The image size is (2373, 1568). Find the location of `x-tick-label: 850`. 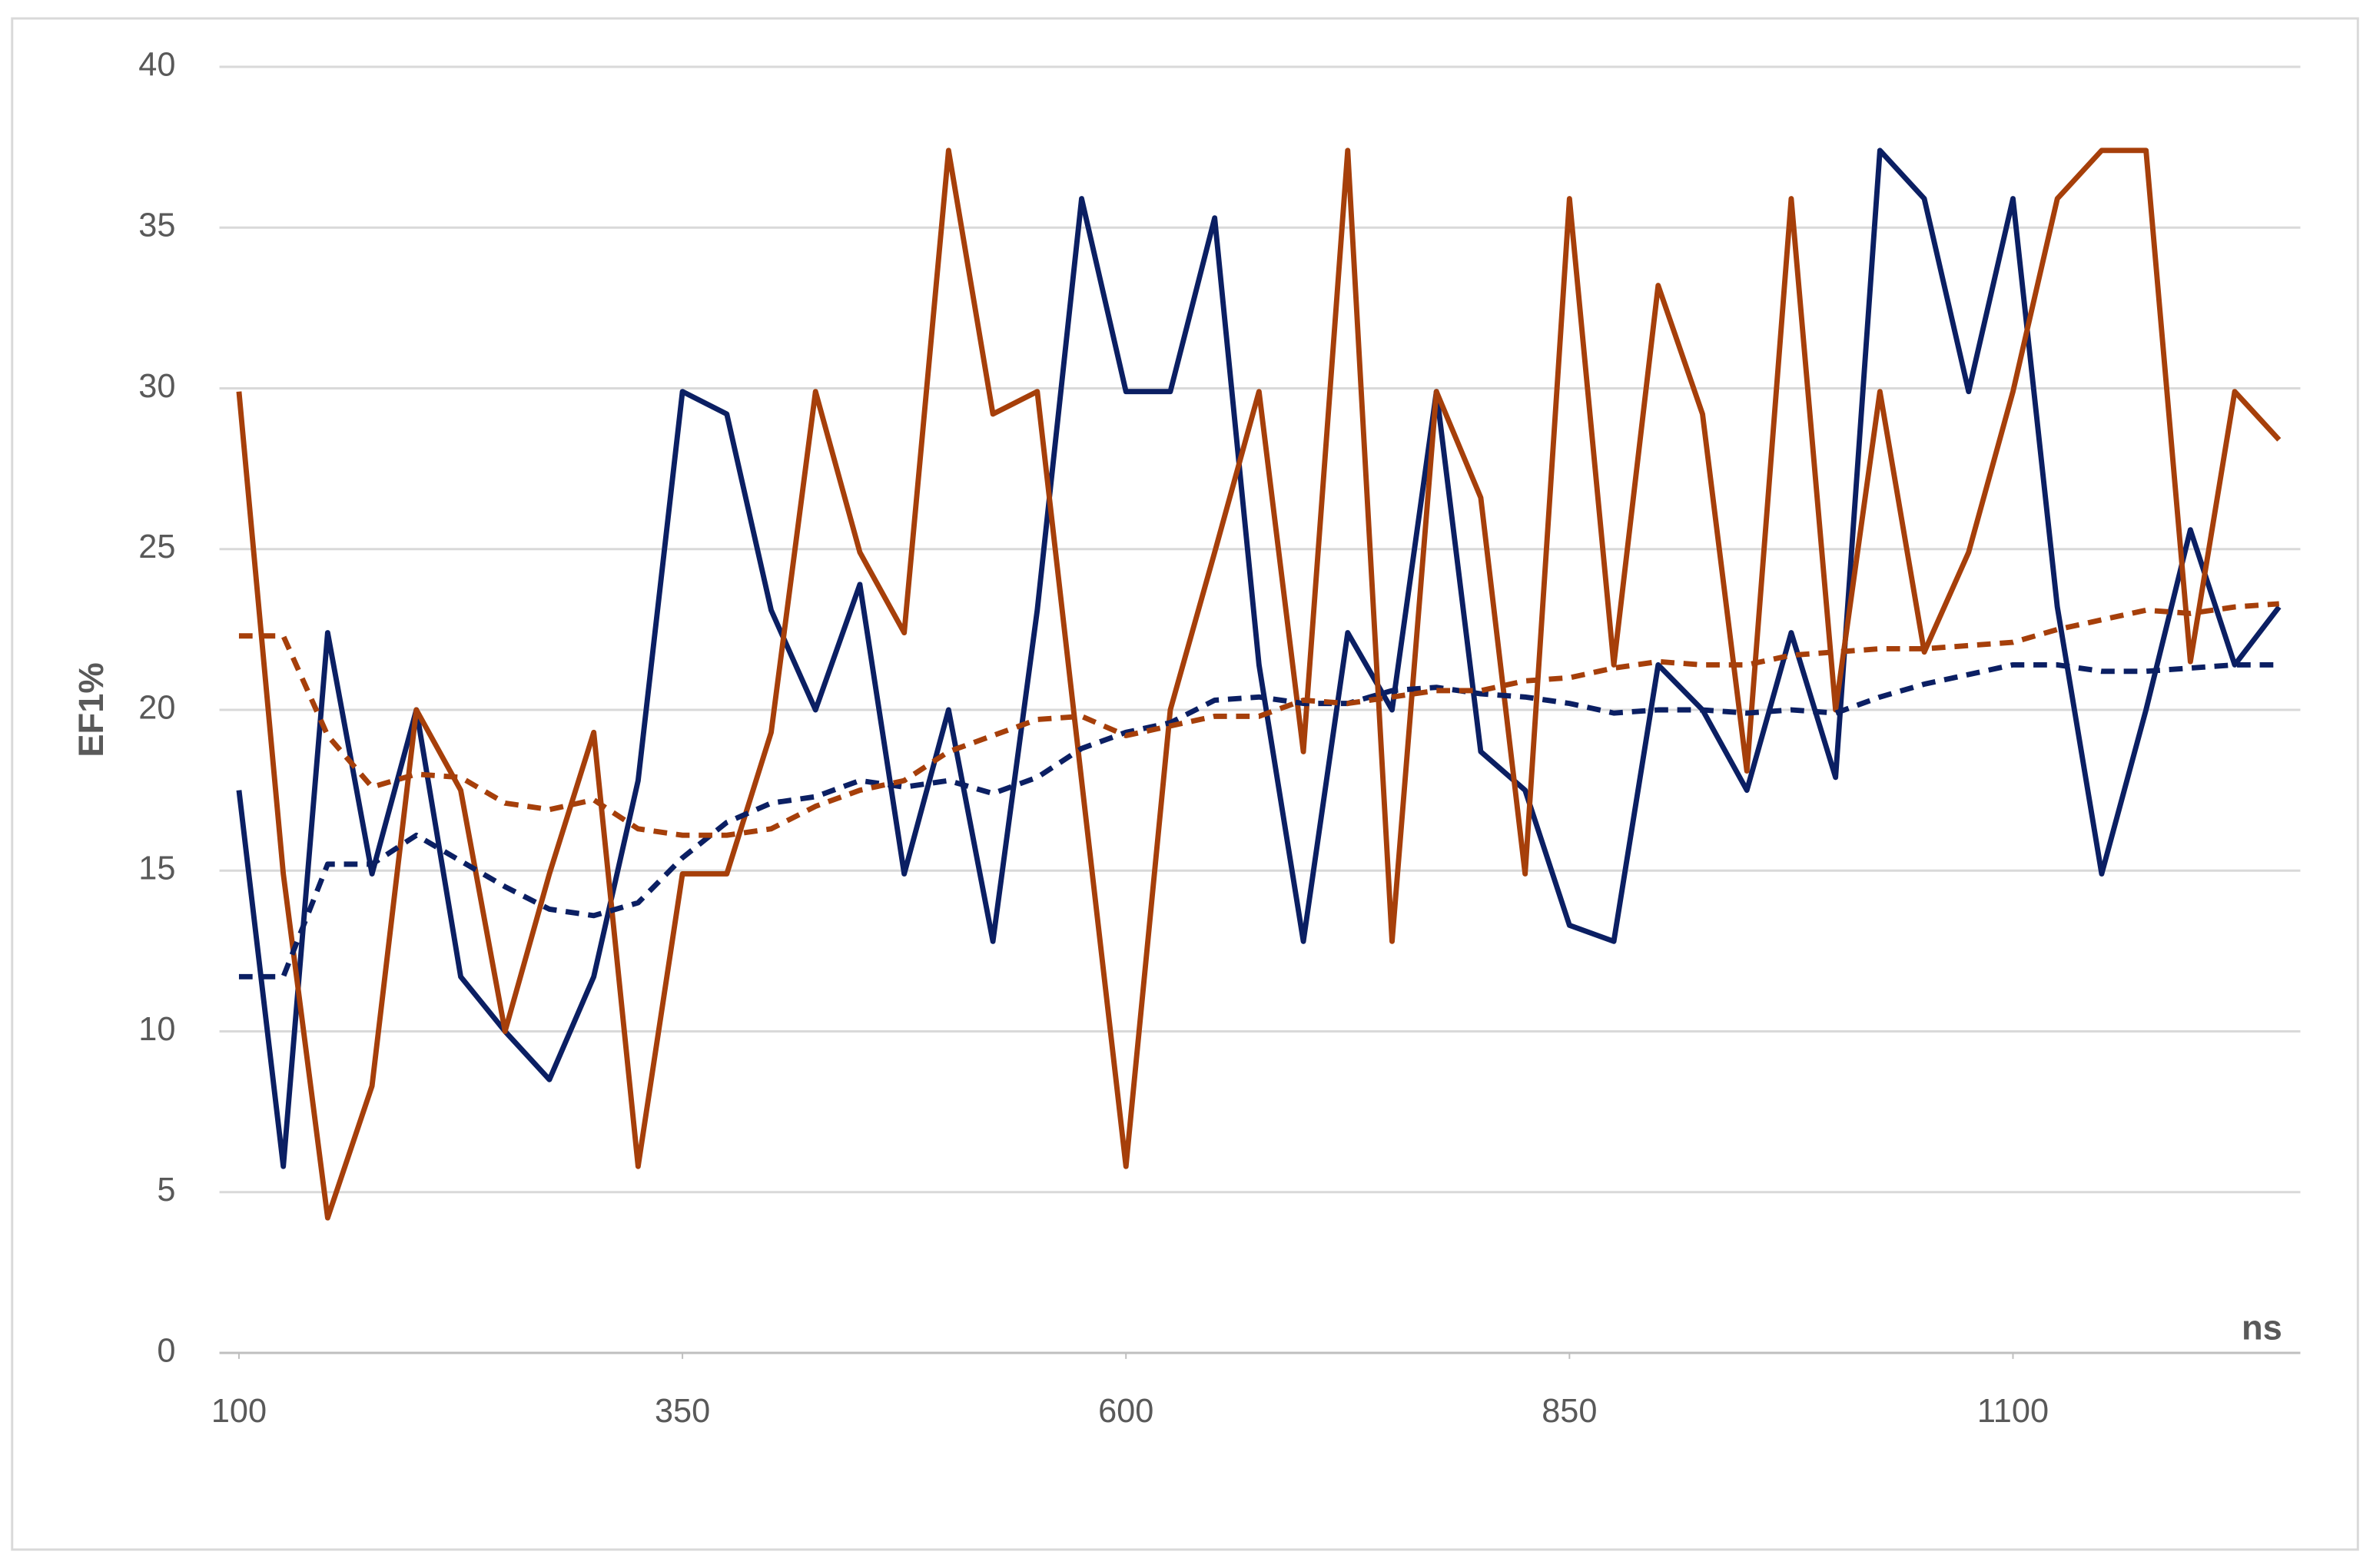

x-tick-label: 850 is located at coordinates (1569, 1411).